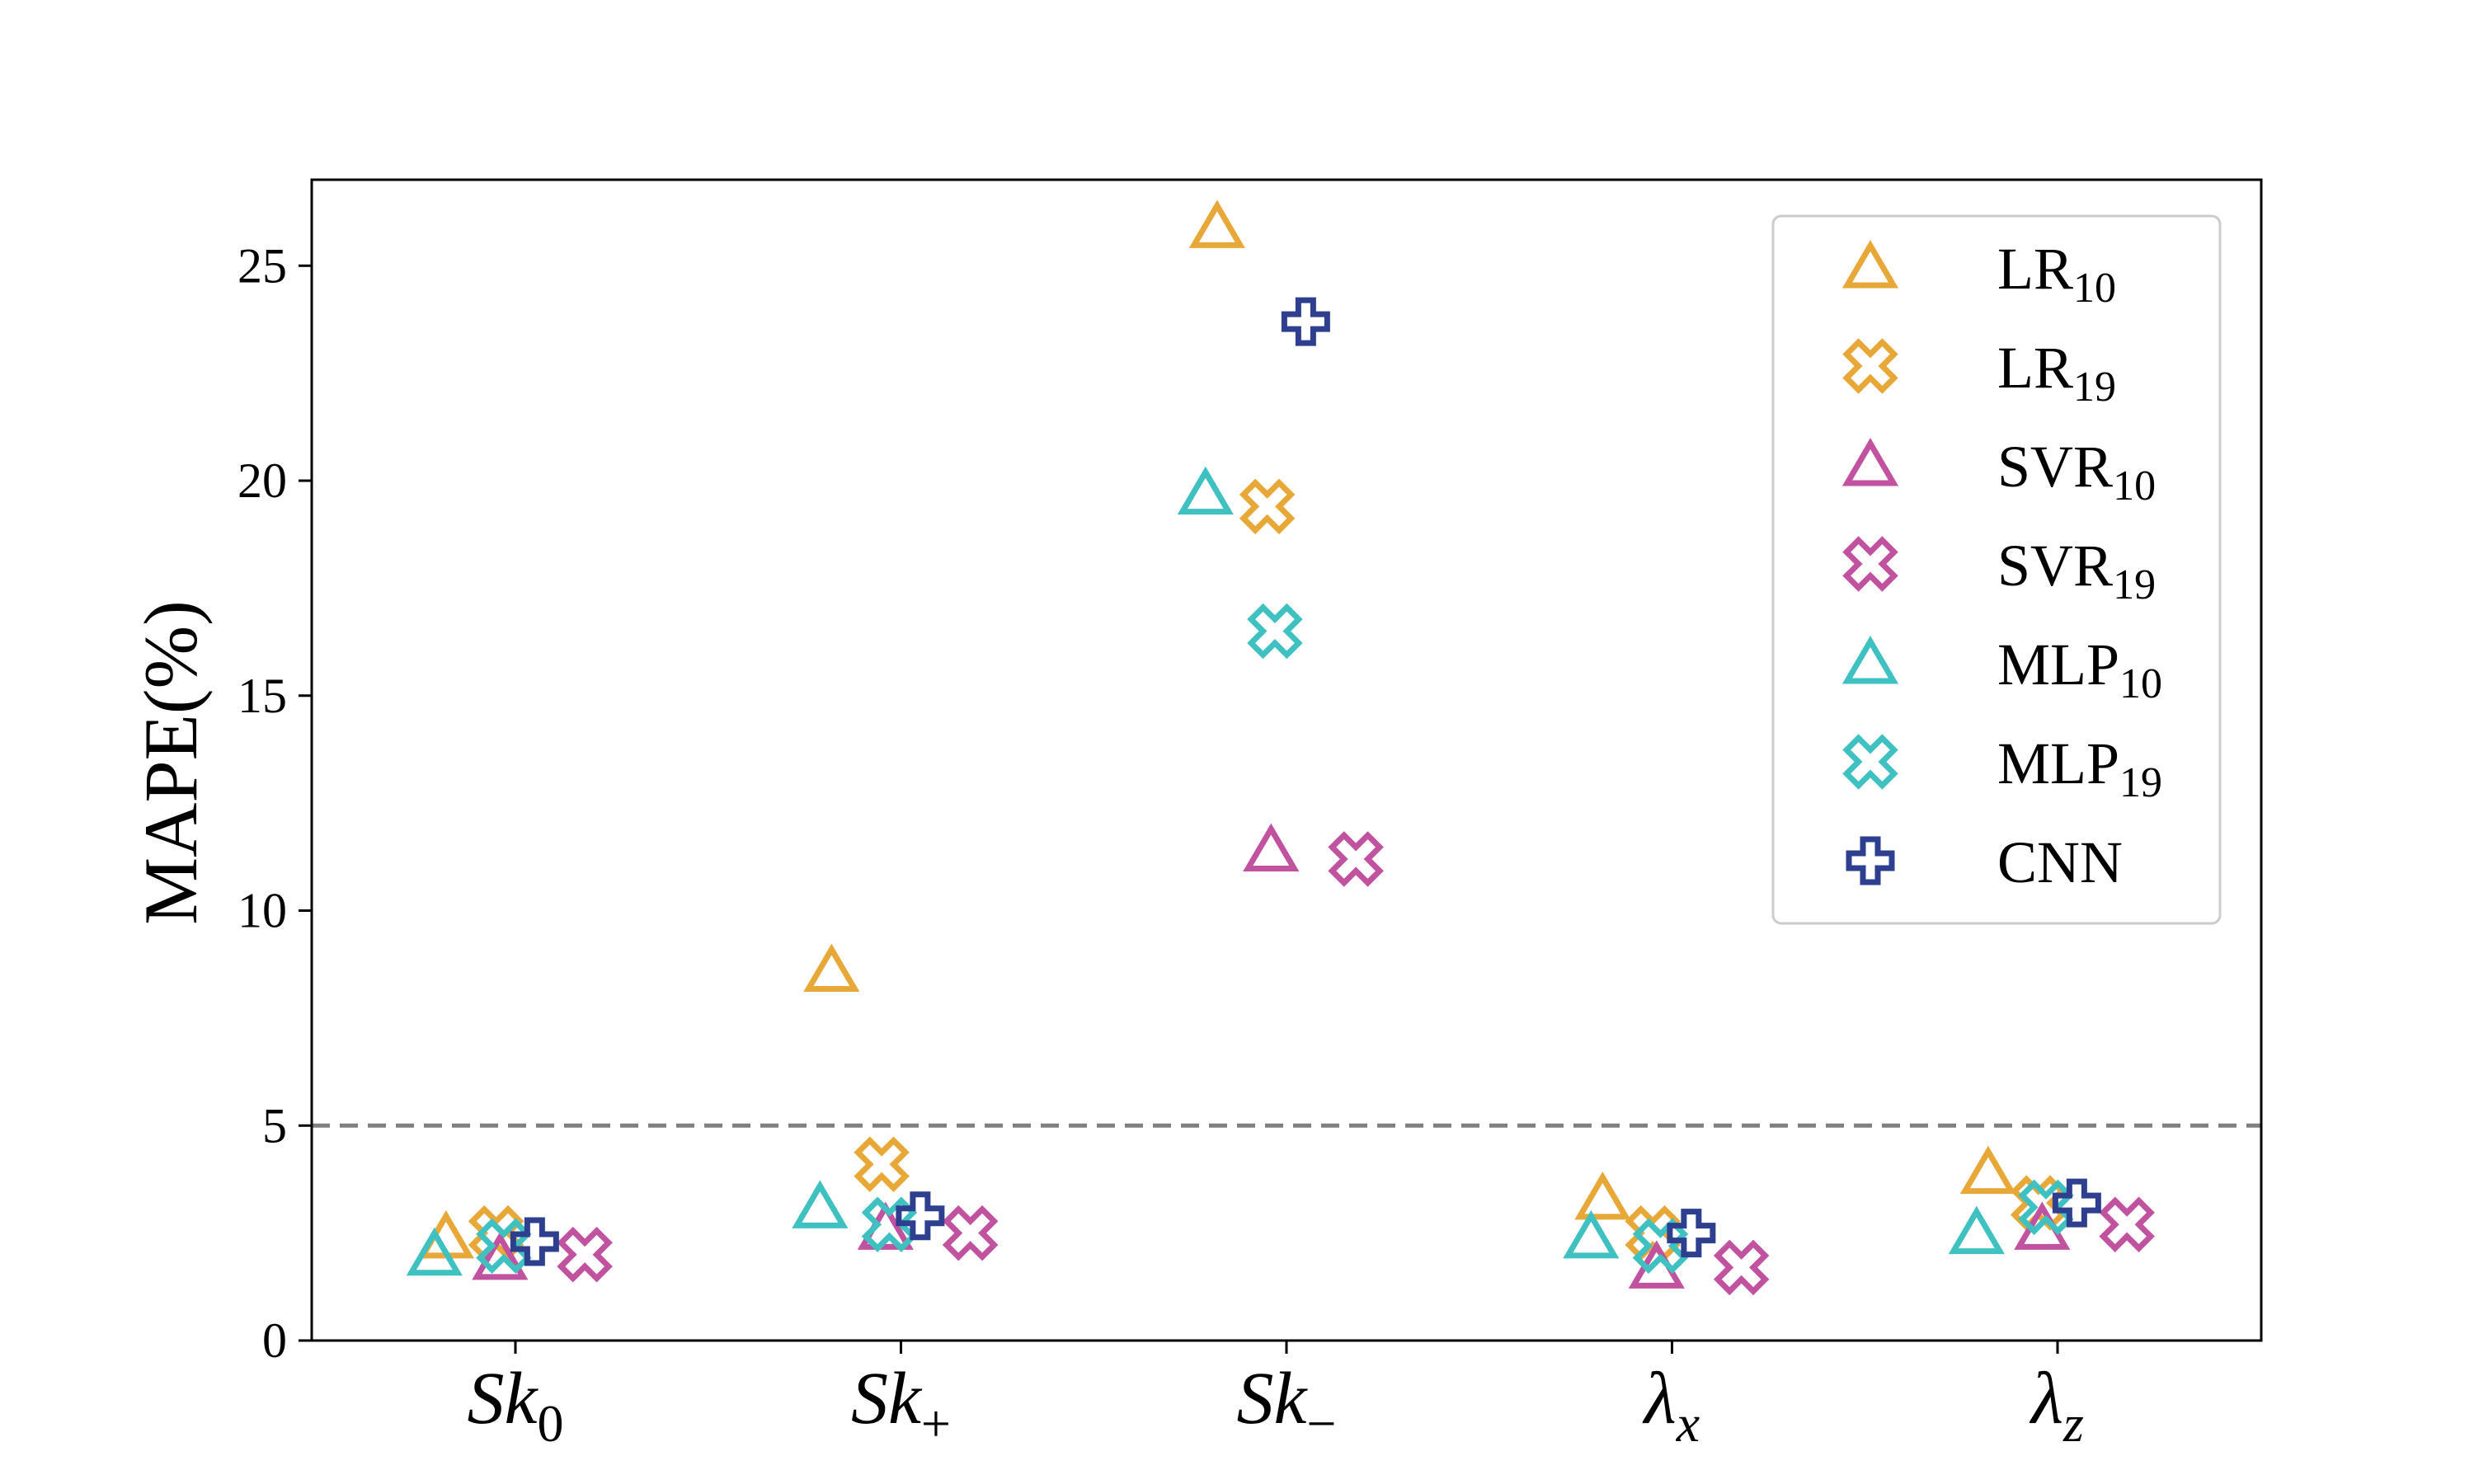 This screenshot has width=2474, height=1484. Describe the element at coordinates (262, 911) in the screenshot. I see `y-tick-label: 10` at that location.